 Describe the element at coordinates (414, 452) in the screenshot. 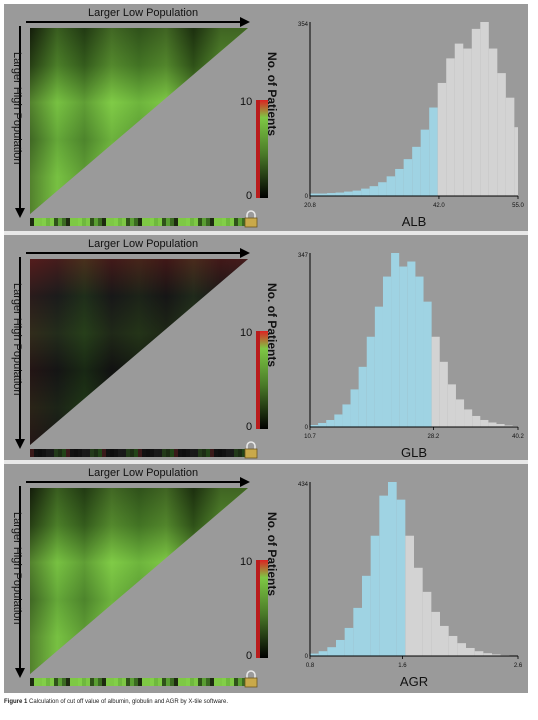

I see `x-axis-label: GLB` at that location.